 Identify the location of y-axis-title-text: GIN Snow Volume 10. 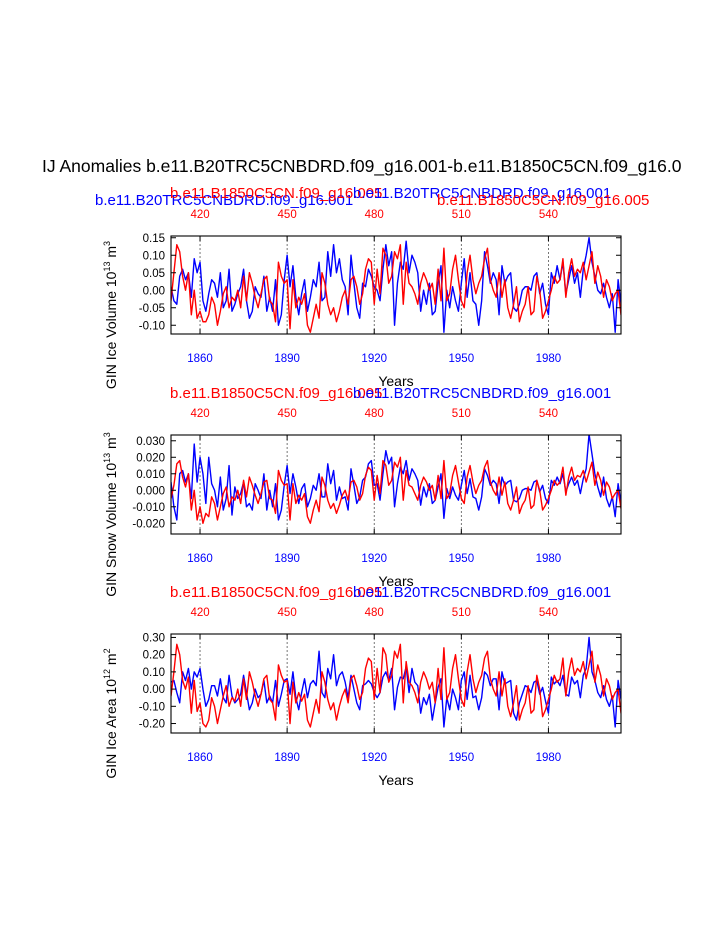
(111, 530).